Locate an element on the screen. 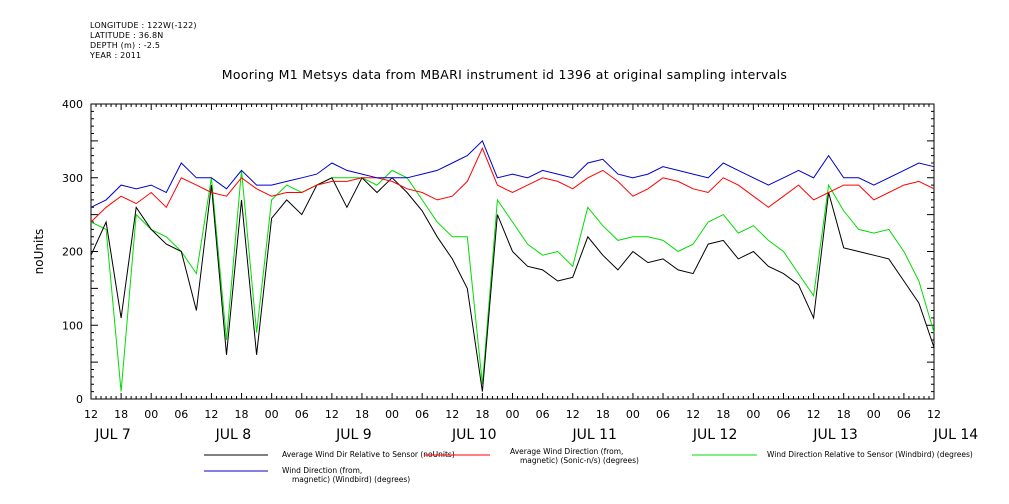  y-tick-label: 300 is located at coordinates (72, 178).